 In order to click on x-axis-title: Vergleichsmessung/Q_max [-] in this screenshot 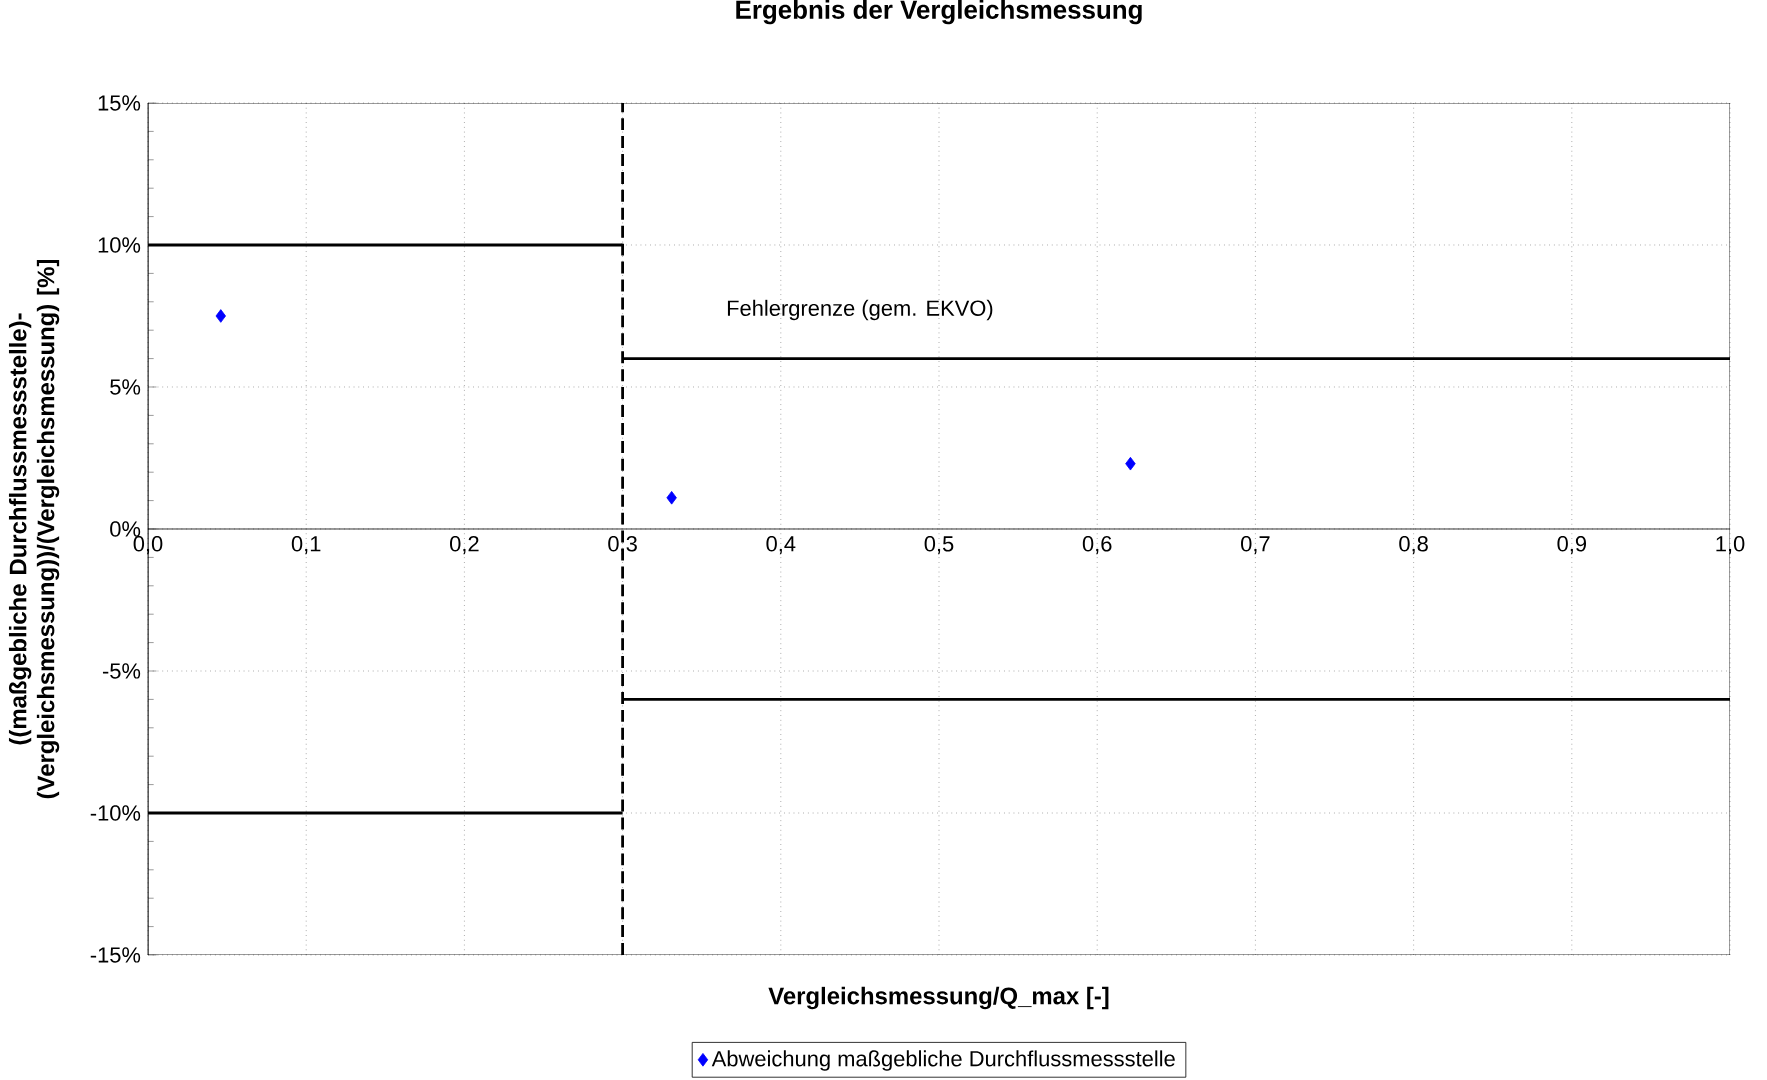, I will do `click(938, 998)`.